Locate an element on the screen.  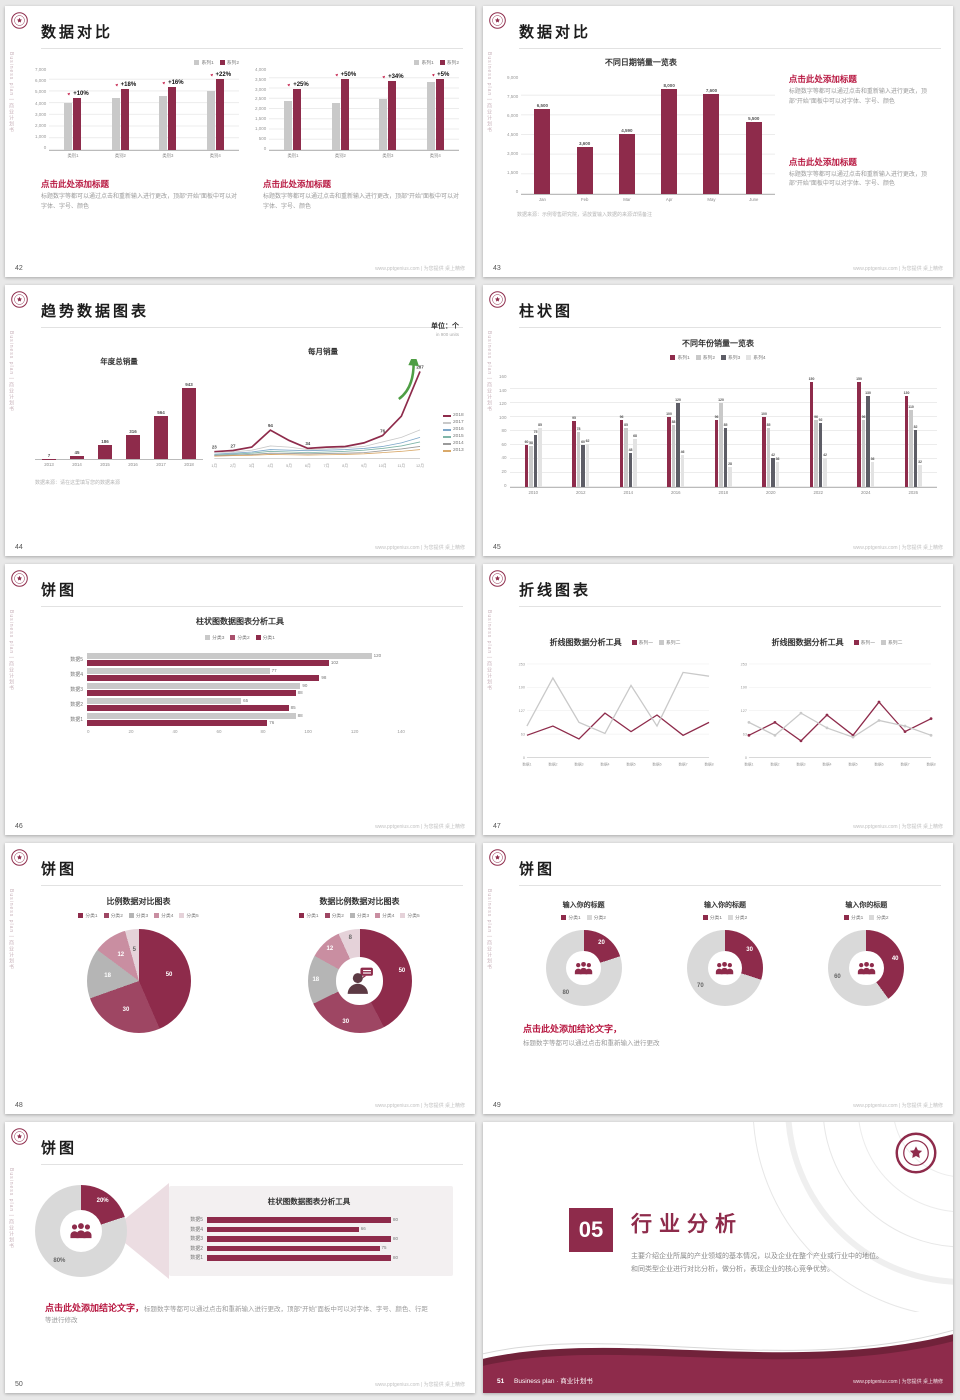
y-axis: 7,000 6,000 5,000 4,000 3,000 2,000 1,000 0 is located at coordinates (42, 109).